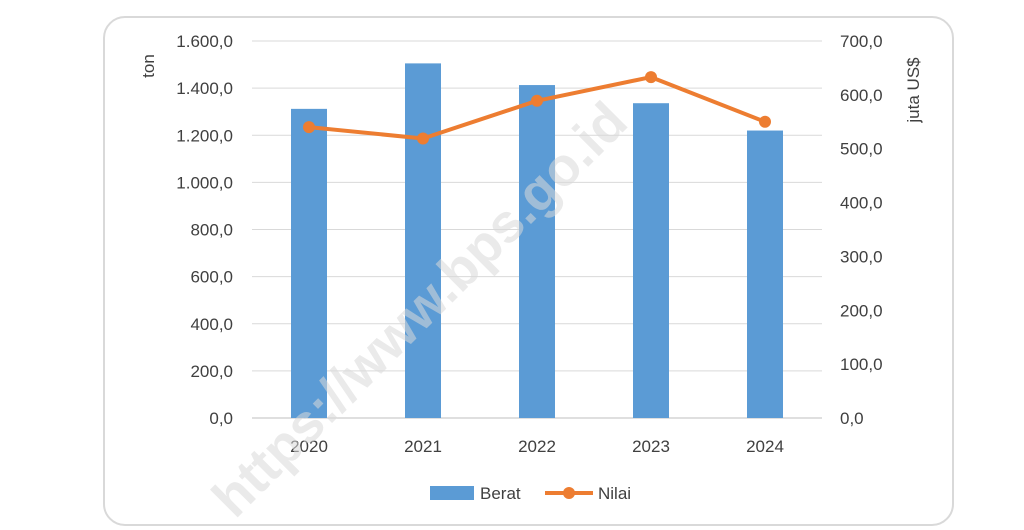 The image size is (1024, 530). Describe the element at coordinates (614, 493) in the screenshot. I see `legend-label: Nilai` at that location.